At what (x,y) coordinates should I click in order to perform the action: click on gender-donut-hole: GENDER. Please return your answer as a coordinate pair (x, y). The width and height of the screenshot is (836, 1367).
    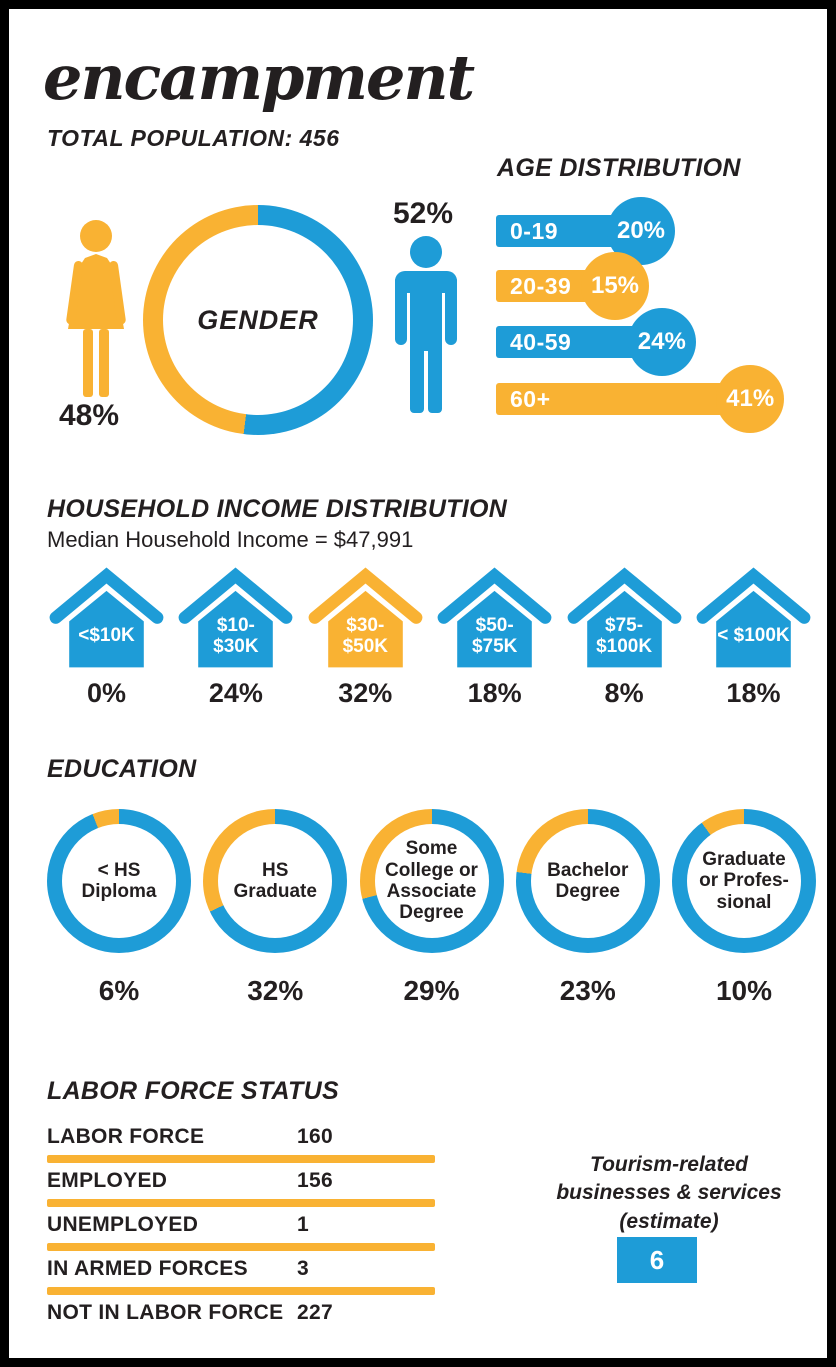
    Looking at the image, I should click on (258, 320).